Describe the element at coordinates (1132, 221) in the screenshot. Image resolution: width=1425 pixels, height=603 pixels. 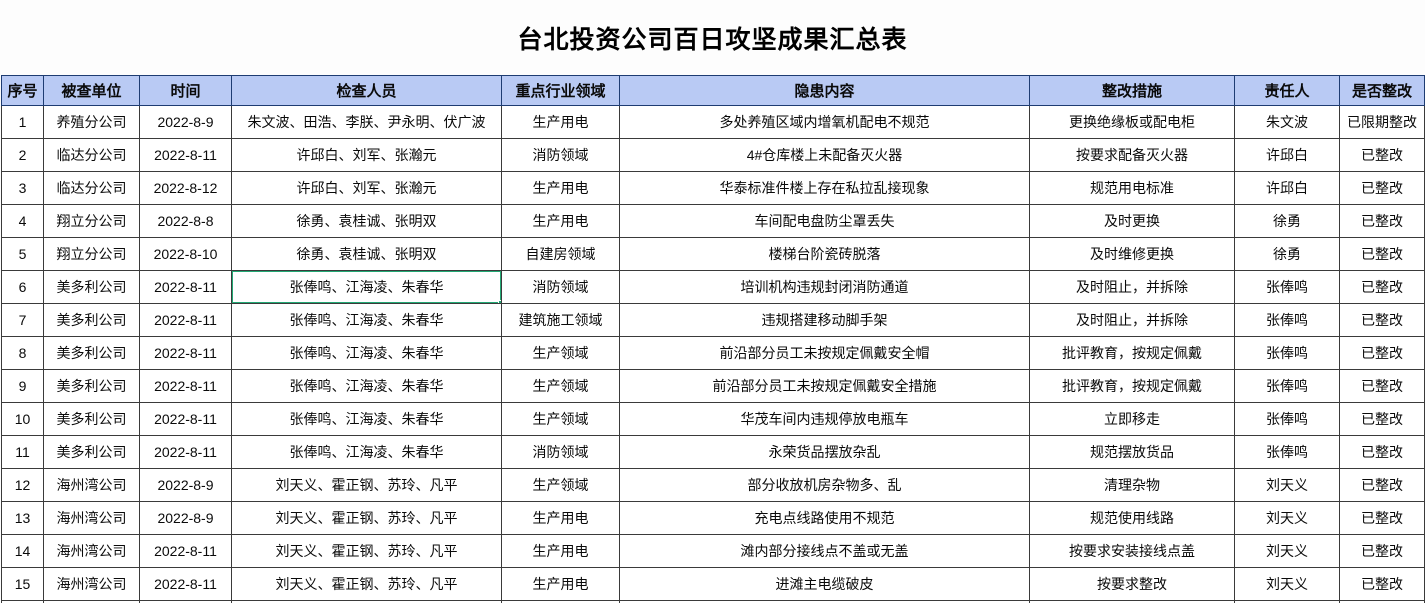
I see `table-cell: 及时更换` at that location.